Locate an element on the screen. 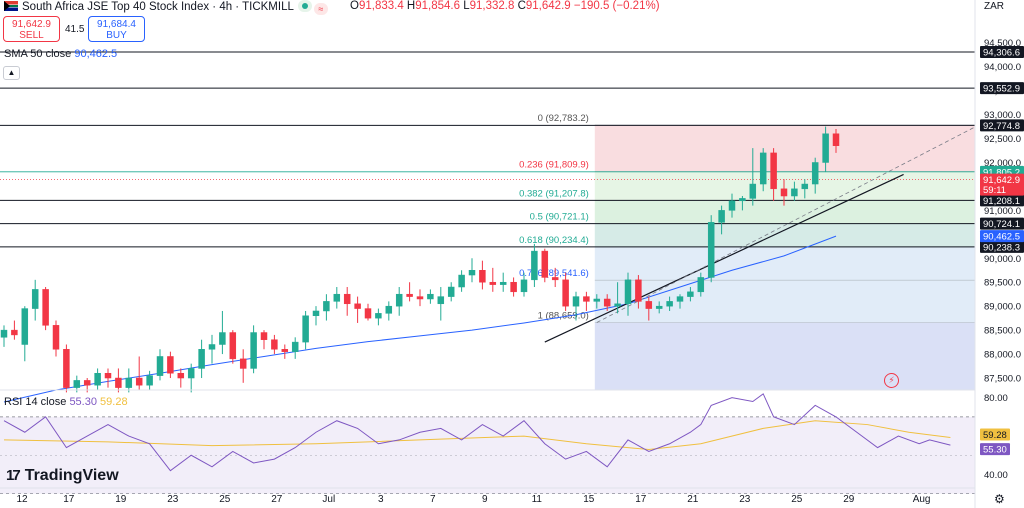  tradingview-logo: 17 TradingView is located at coordinates (62, 476).